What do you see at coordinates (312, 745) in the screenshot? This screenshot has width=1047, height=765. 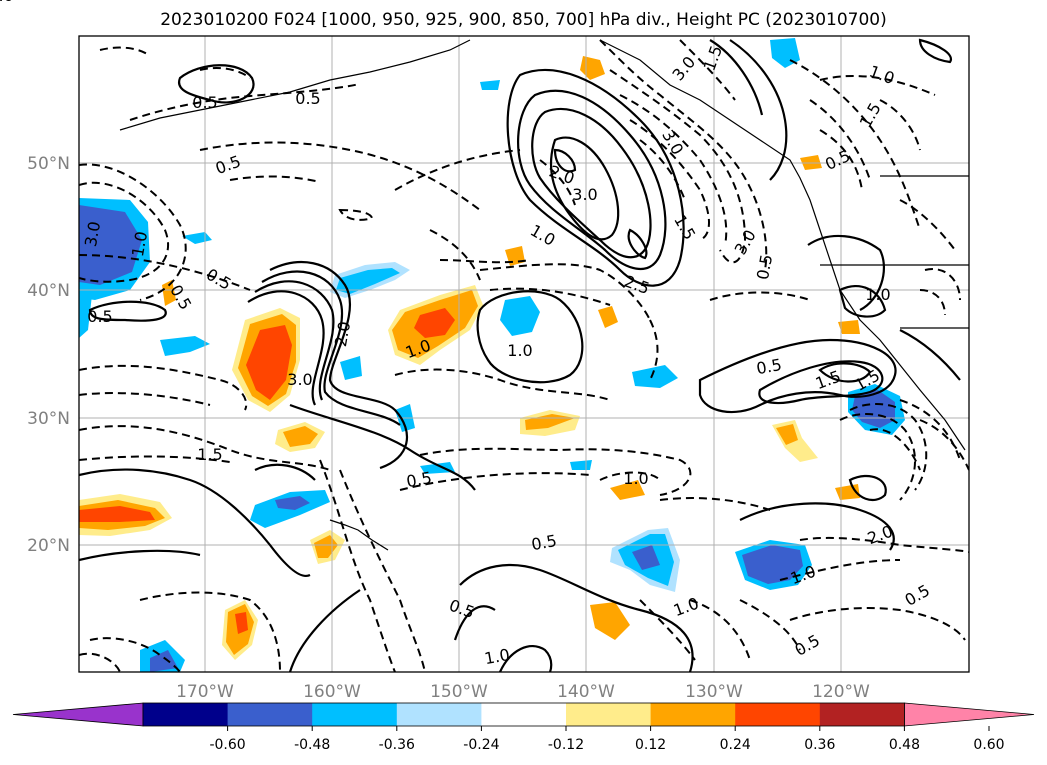 I see `colorbar-tick-label: -0.48` at bounding box center [312, 745].